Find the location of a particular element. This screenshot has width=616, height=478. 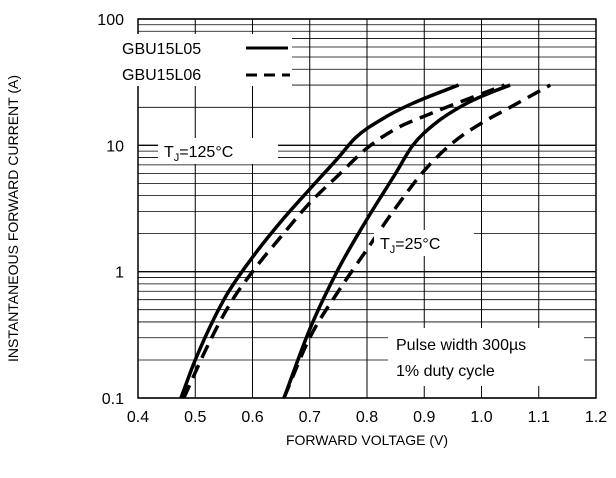

tj-25c-annotation: TJ=25°C is located at coordinates (424, 243).